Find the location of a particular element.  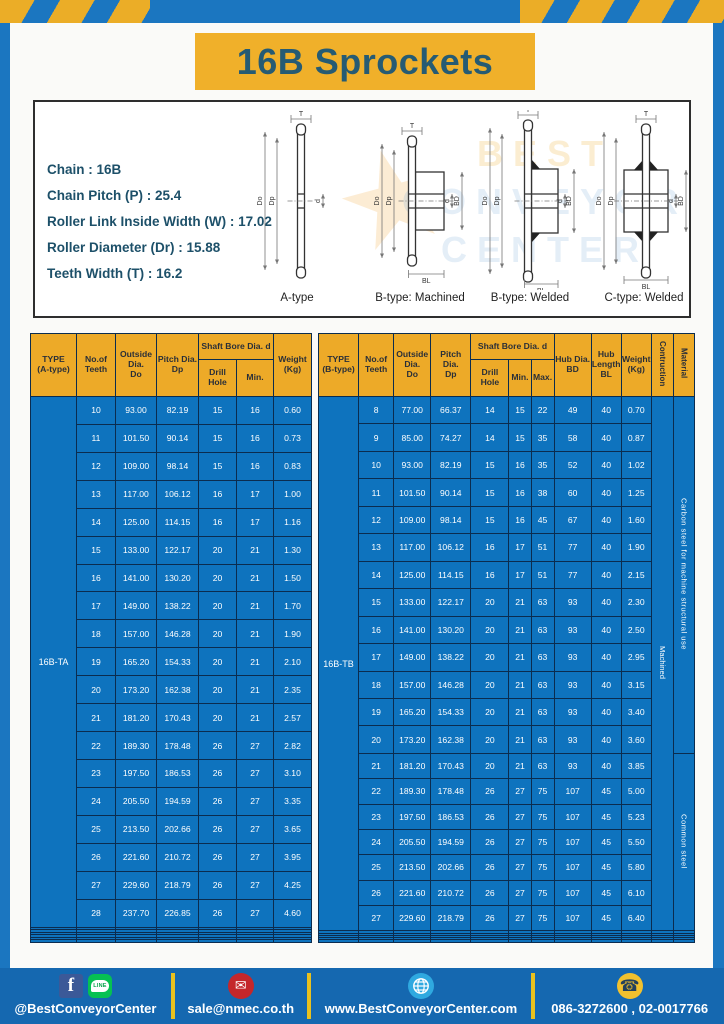

col-header-teeth: No.of Teeth is located at coordinates (376, 365).